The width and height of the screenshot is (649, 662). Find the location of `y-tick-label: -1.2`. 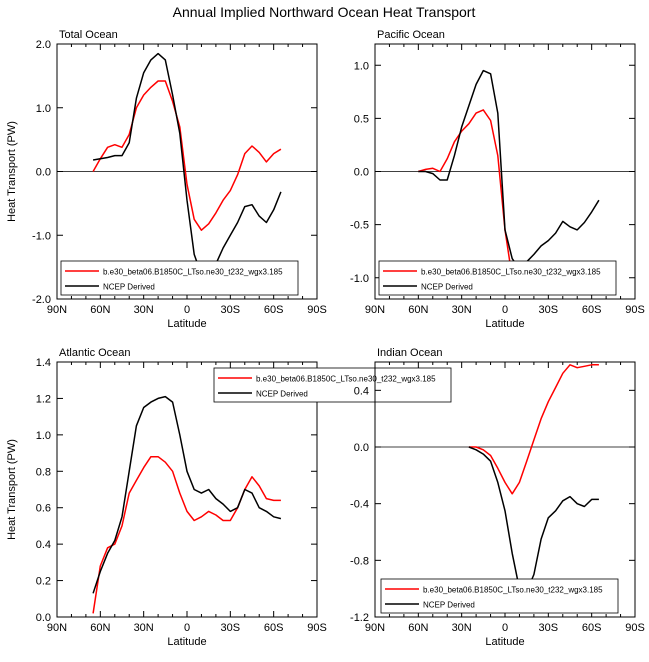

y-tick-label: -1.2 is located at coordinates (359, 618).